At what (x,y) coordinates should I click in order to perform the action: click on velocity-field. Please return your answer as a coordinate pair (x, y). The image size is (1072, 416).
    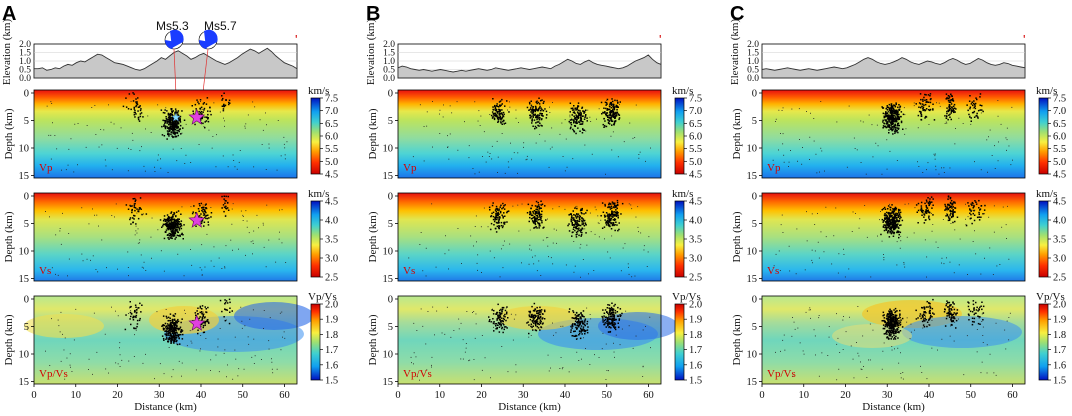
    Looking at the image, I should click on (165, 134).